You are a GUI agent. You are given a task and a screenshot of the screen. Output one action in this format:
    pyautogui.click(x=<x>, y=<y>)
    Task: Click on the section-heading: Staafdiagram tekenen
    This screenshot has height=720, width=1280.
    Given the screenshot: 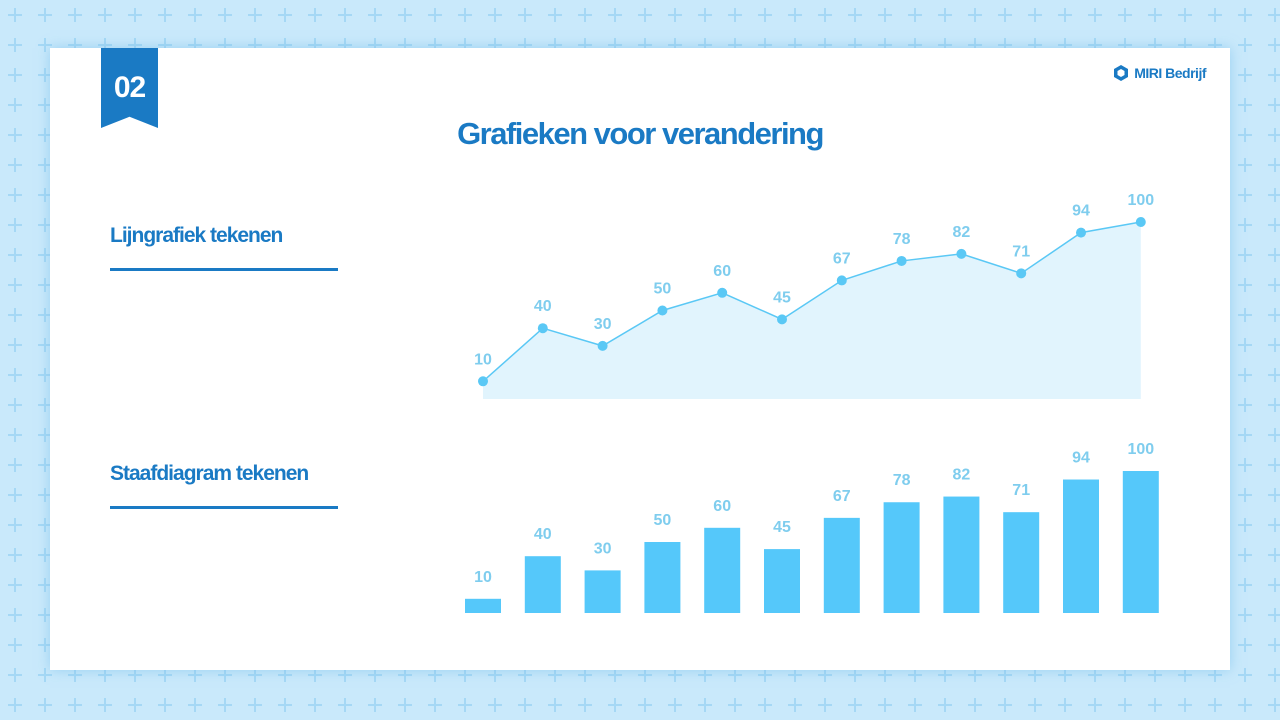 What is the action you would take?
    pyautogui.click(x=209, y=473)
    